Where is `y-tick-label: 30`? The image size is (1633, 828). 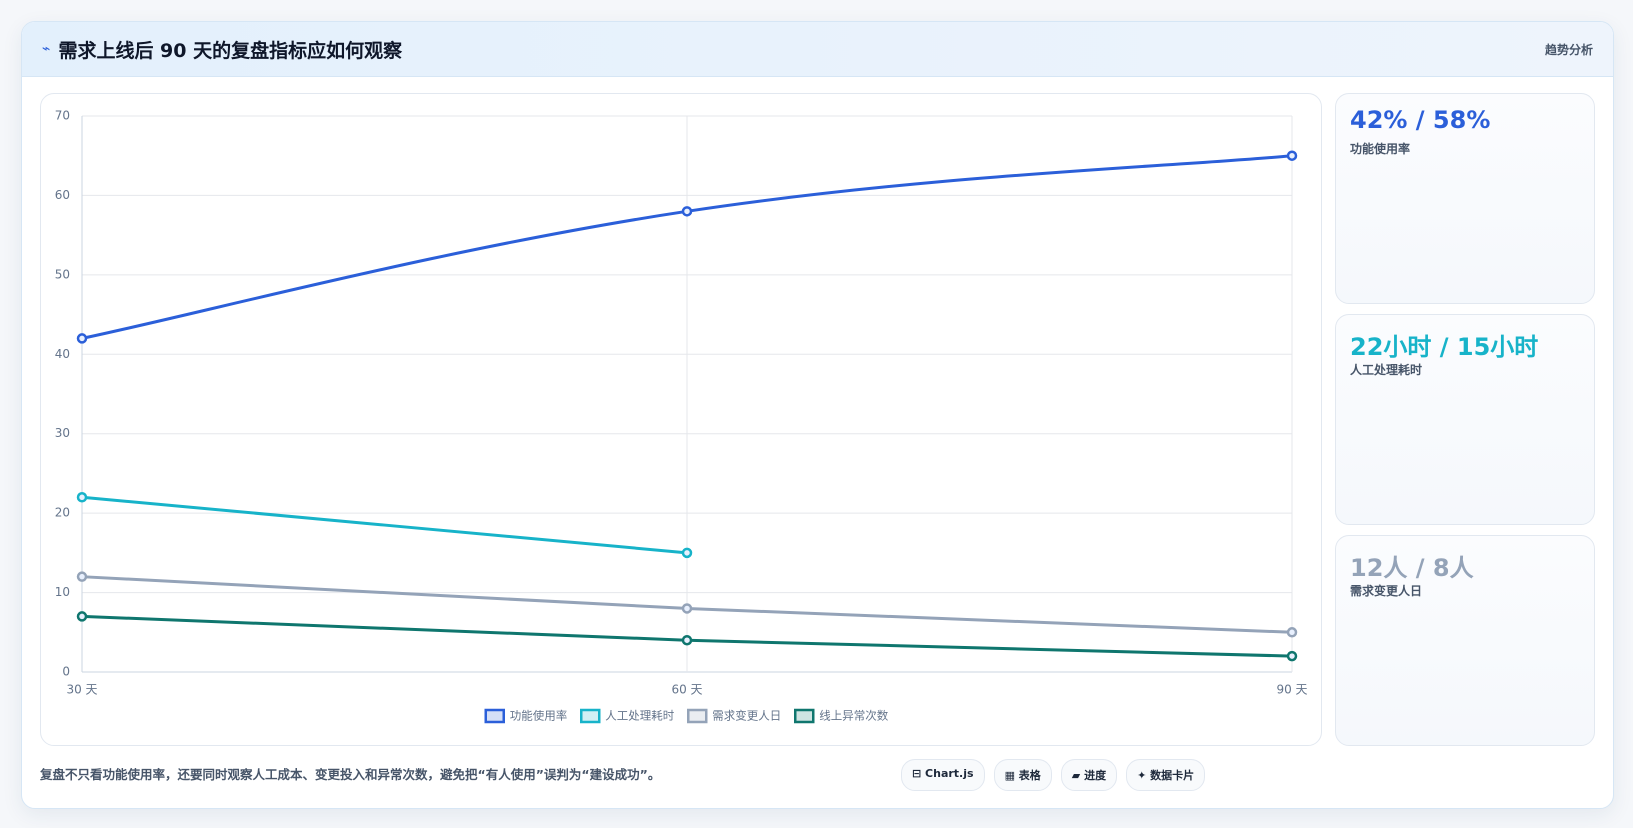 y-tick-label: 30 is located at coordinates (62, 433).